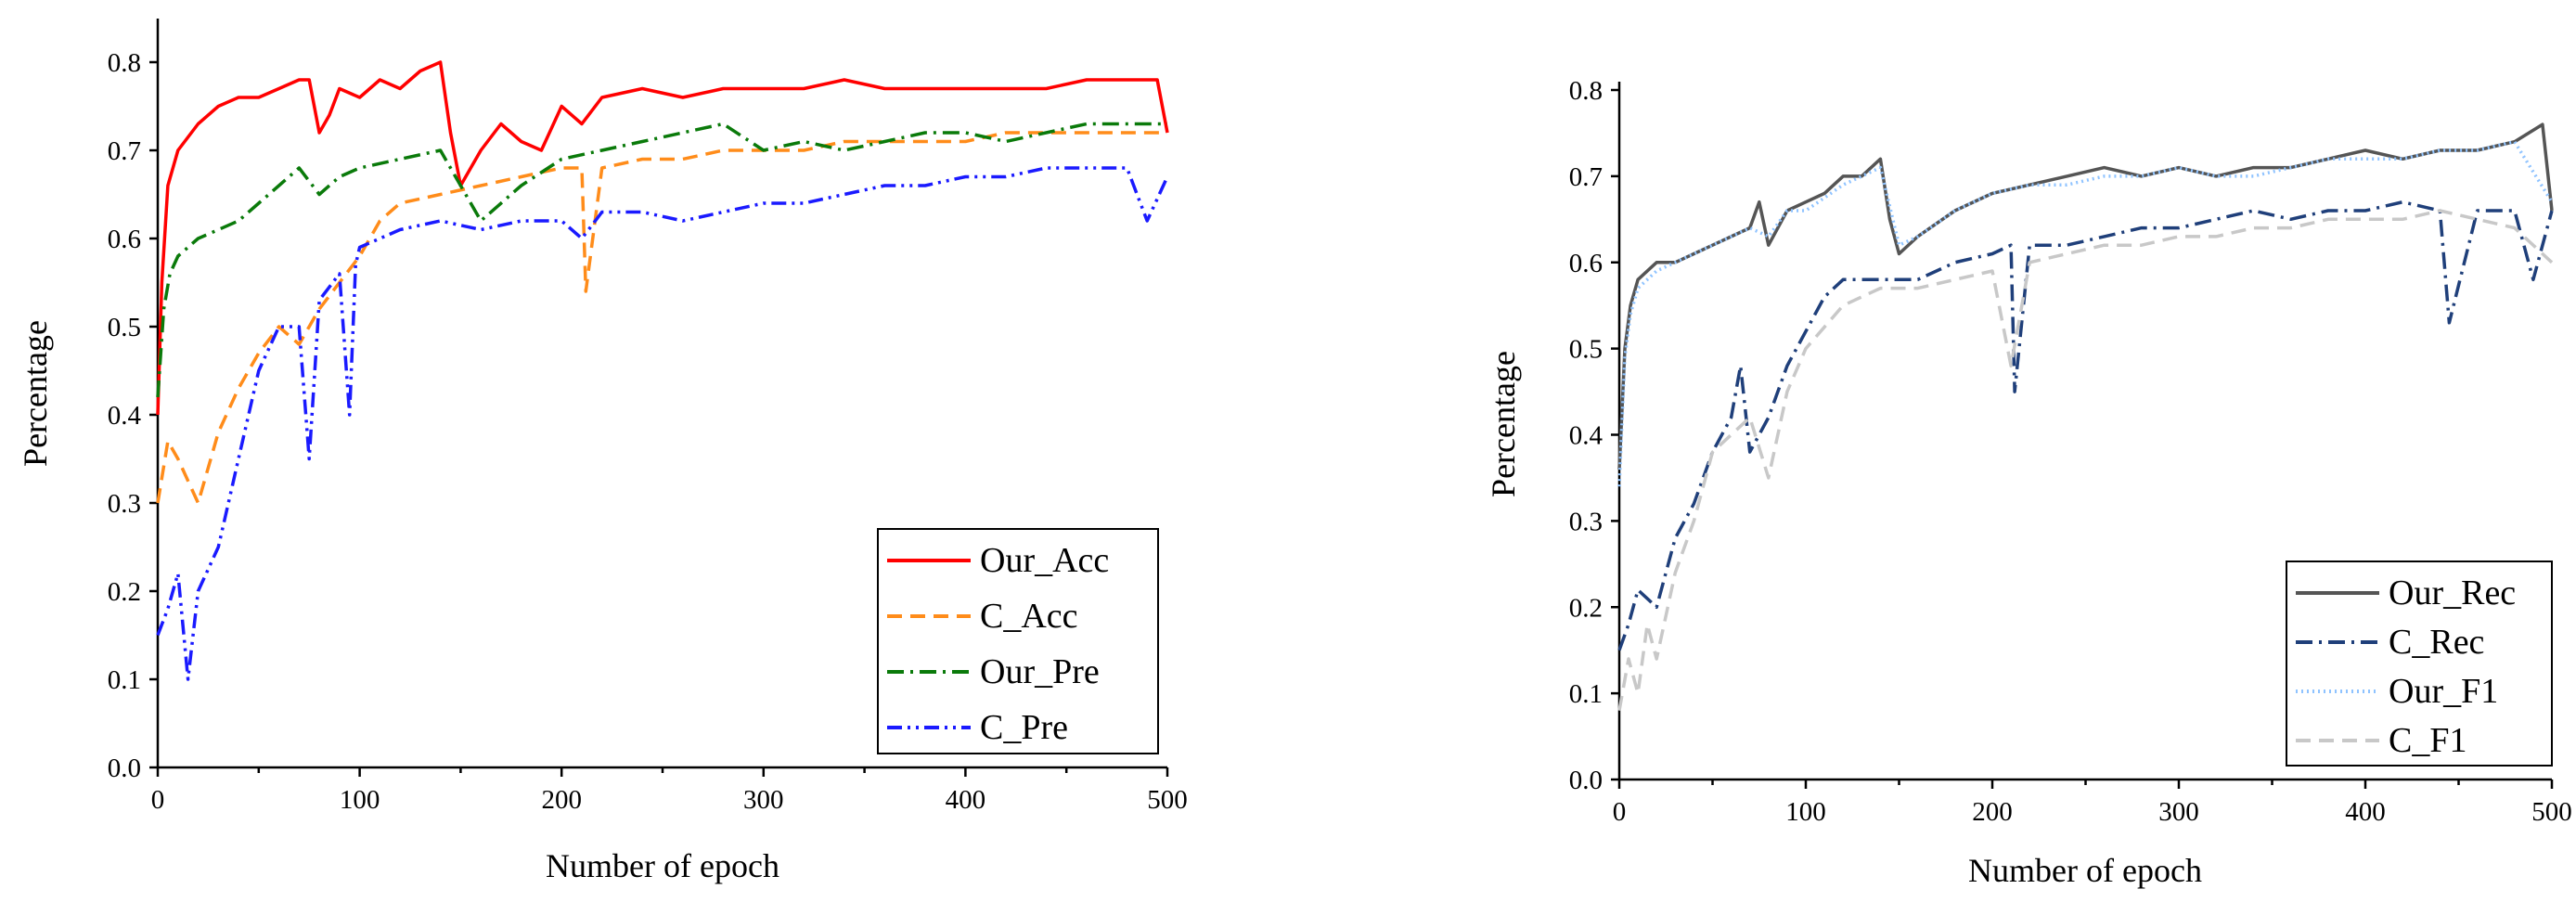 Image resolution: width=2576 pixels, height=902 pixels. What do you see at coordinates (1029, 617) in the screenshot?
I see `legend-label-c-acc: C_Acc` at bounding box center [1029, 617].